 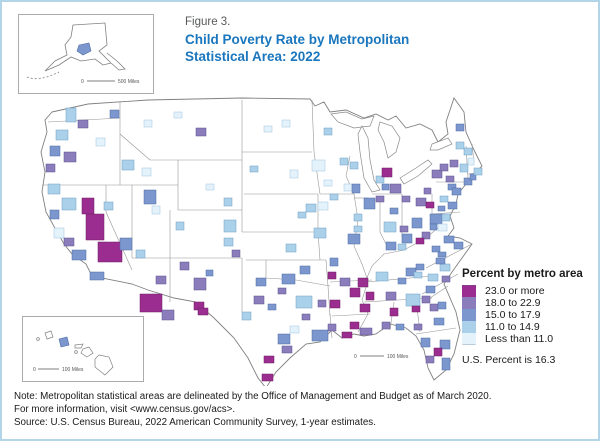 What do you see at coordinates (369, 159) in the screenshot?
I see `lake-michigan` at bounding box center [369, 159].